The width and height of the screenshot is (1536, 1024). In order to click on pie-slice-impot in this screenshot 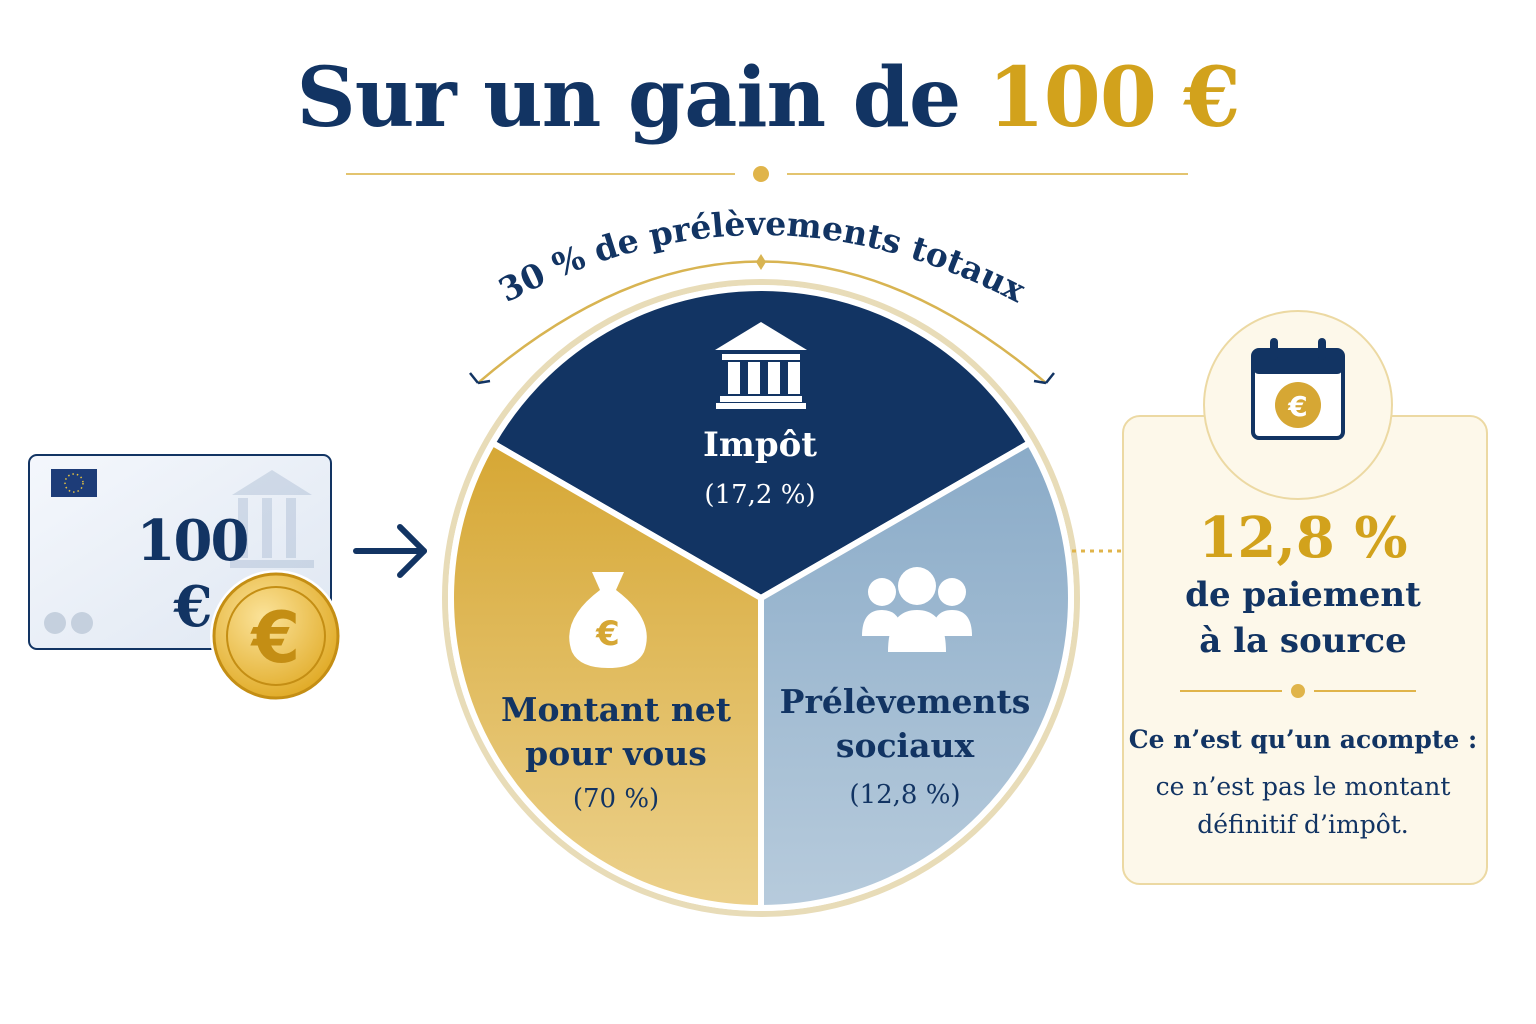, I will do `click(761, 443)`.